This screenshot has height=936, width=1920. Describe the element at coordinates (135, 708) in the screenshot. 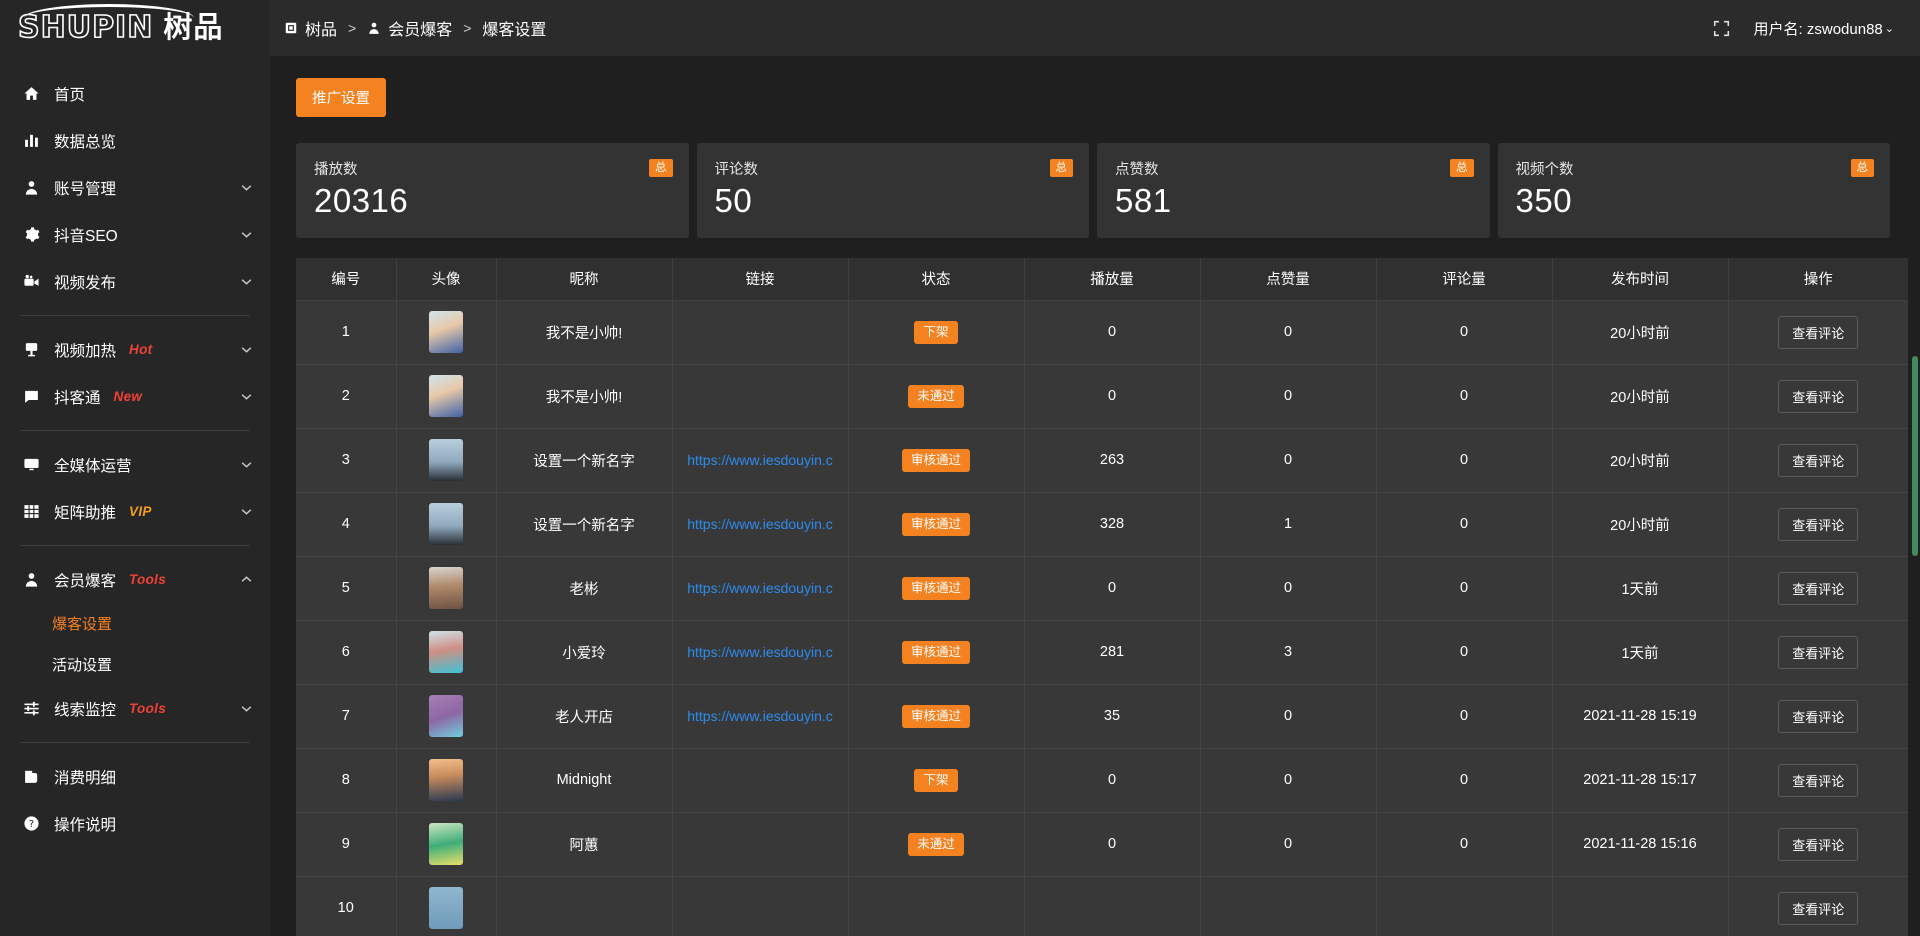

I see `sidebar-item-lead-monitor: 线索监控 Tools` at that location.